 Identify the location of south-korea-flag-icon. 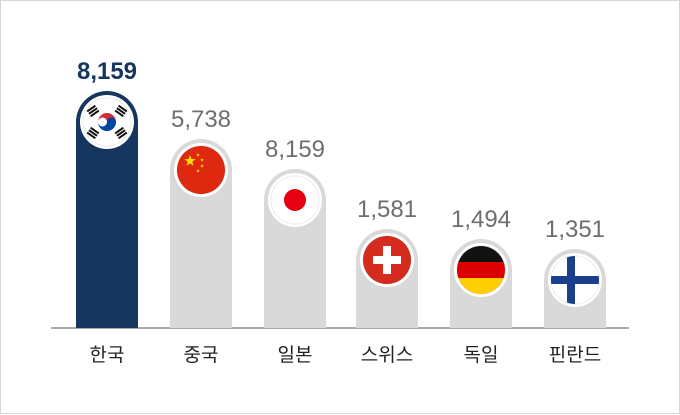
(107, 122).